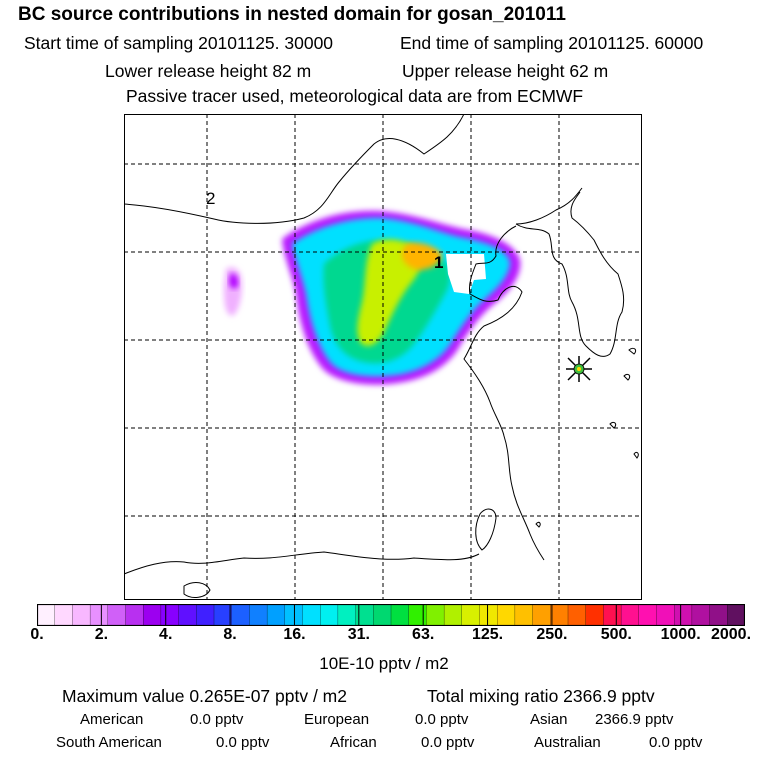 The image size is (768, 768). What do you see at coordinates (570, 274) in the screenshot?
I see `korea-coast` at bounding box center [570, 274].